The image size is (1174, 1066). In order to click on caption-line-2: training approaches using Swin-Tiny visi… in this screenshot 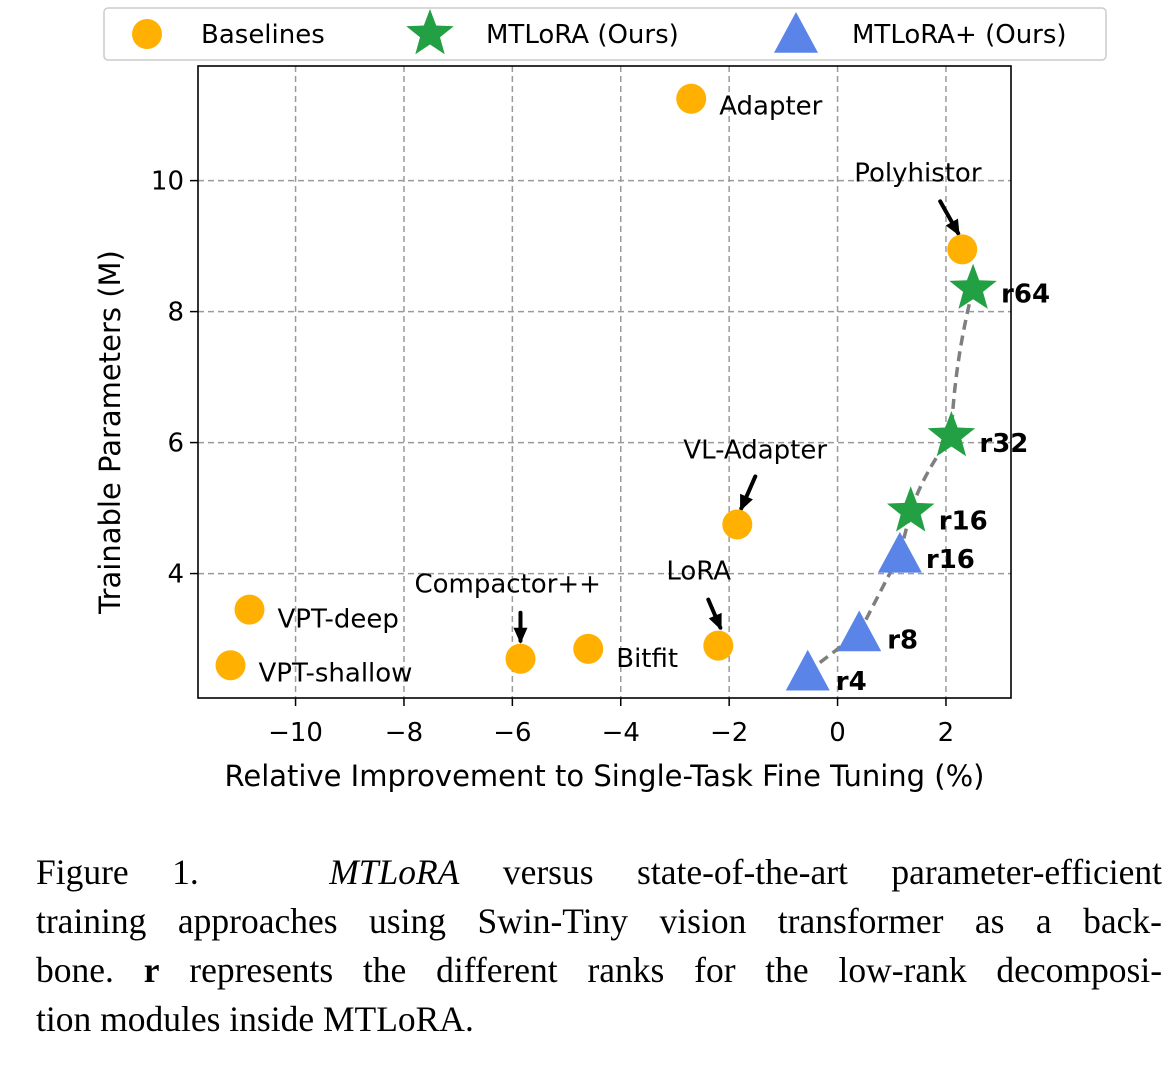, I will do `click(599, 921)`.